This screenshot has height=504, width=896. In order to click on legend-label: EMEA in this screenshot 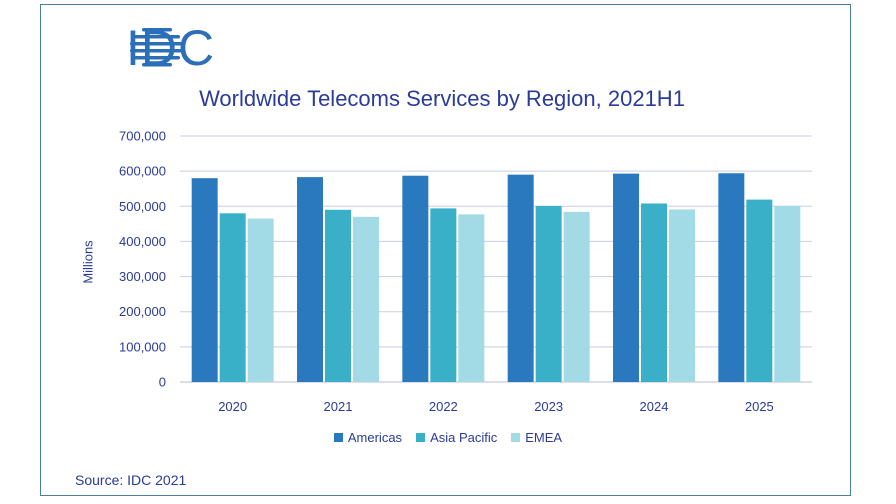, I will do `click(544, 437)`.